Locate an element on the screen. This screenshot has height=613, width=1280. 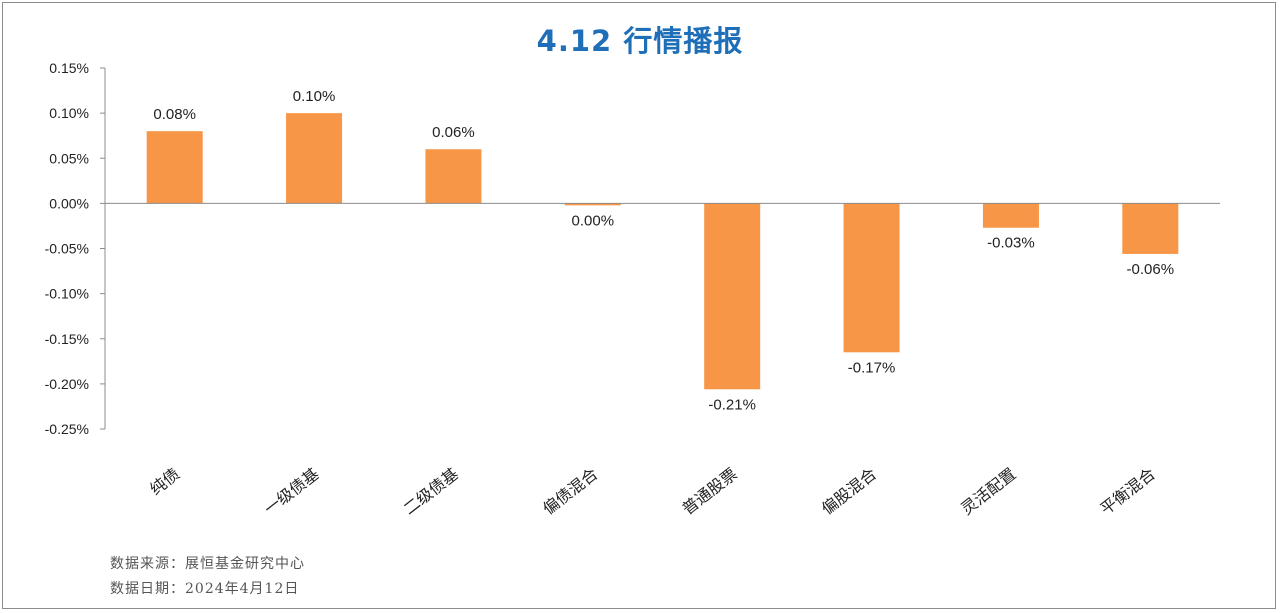
y-tick-label: -0.25% is located at coordinates (67, 429).